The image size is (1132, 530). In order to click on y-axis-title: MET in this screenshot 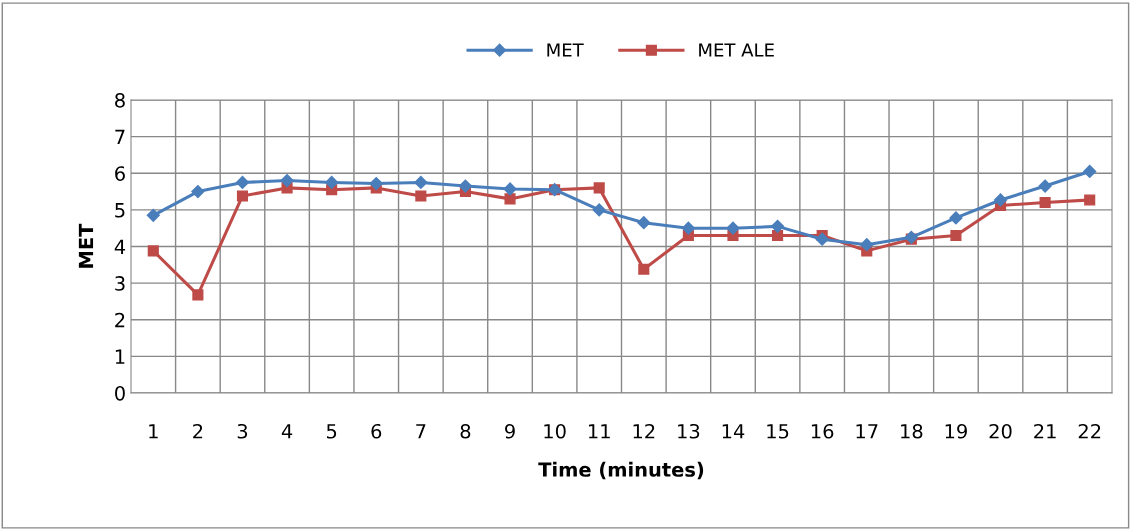, I will do `click(86, 245)`.